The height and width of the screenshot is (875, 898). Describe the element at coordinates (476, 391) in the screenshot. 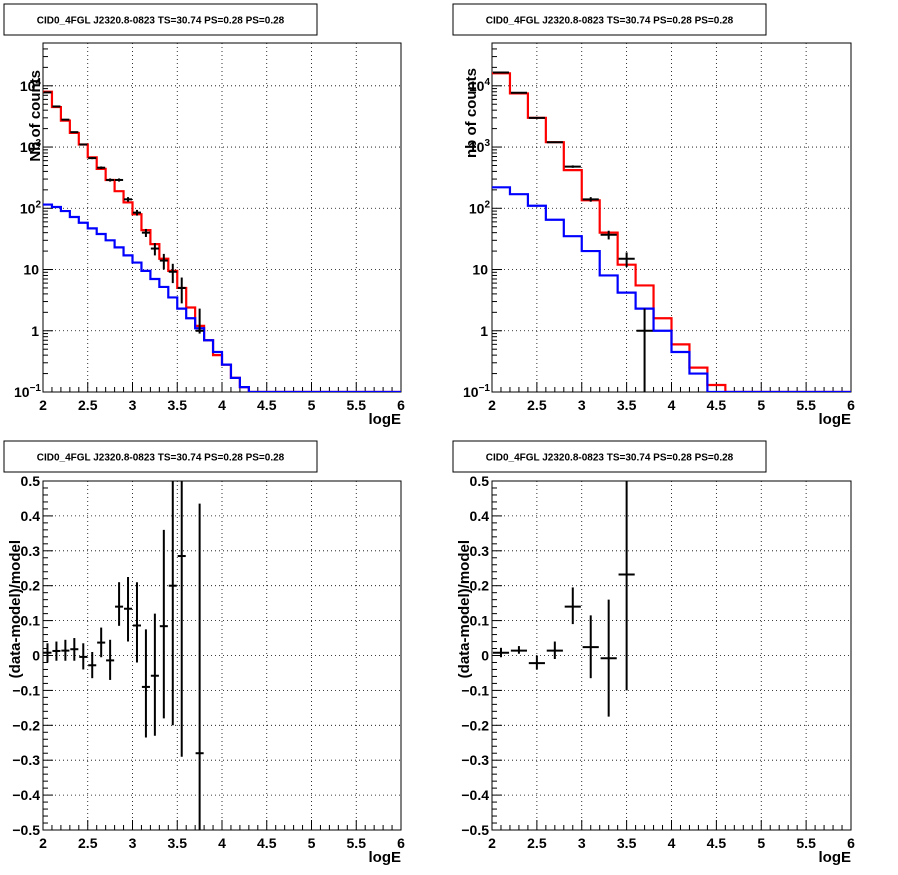

I see `y-tick-label: 10⁻¹` at that location.